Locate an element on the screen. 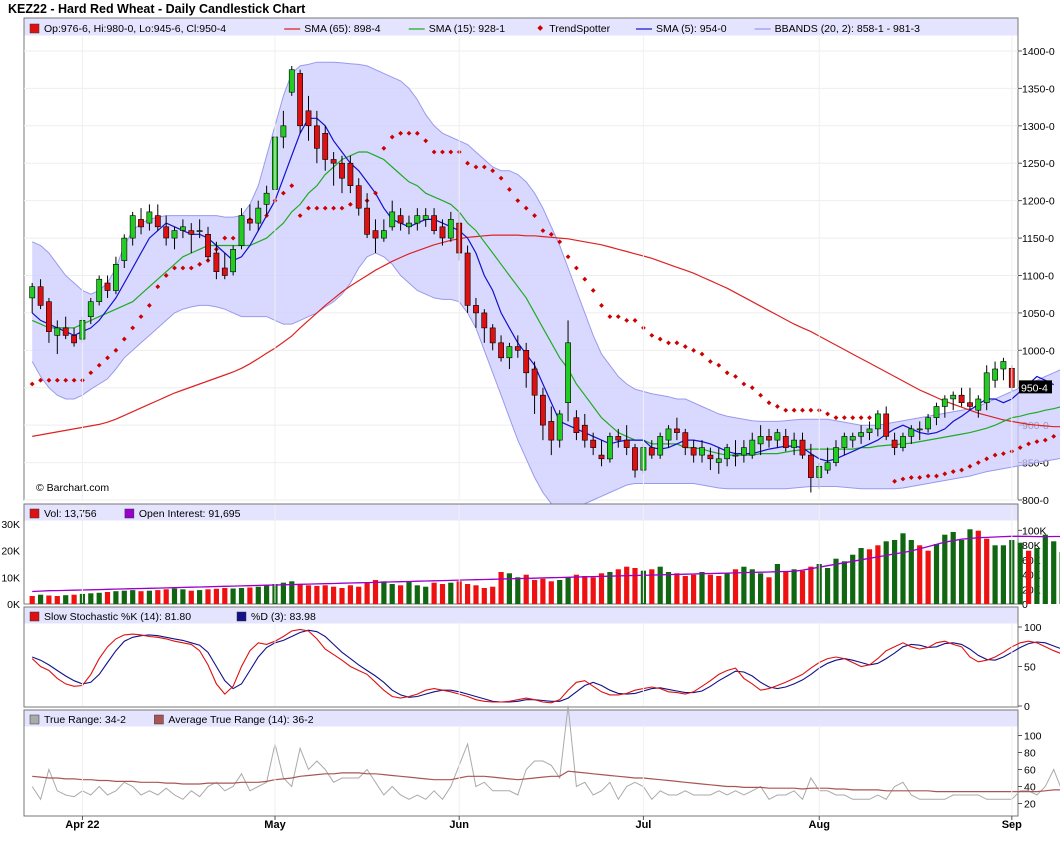 Image resolution: width=1060 pixels, height=851 pixels. x-tick-label: May is located at coordinates (275, 825).